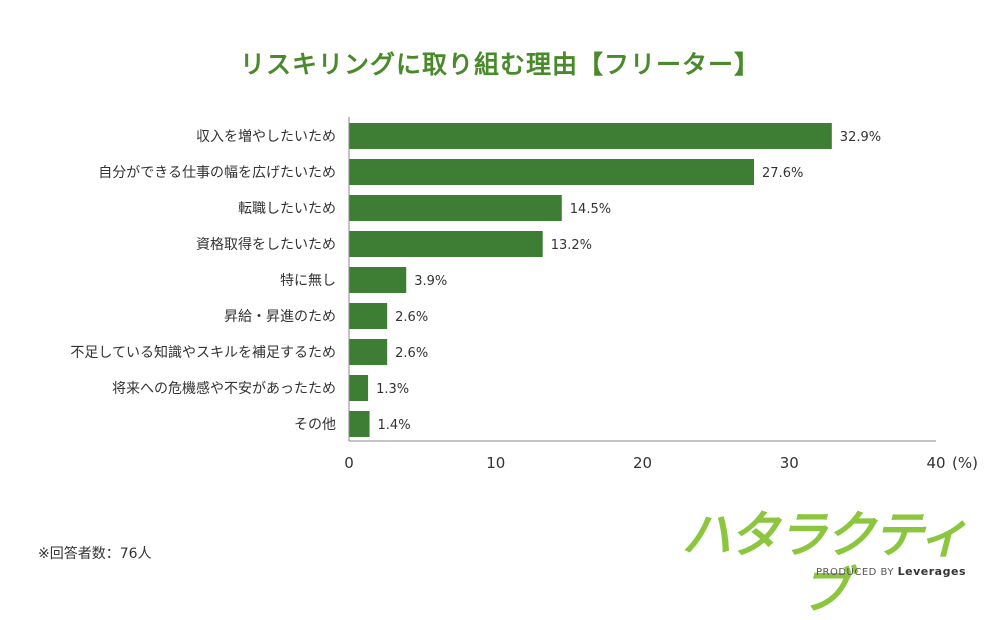 The image size is (1000, 620). What do you see at coordinates (571, 245) in the screenshot?
I see `data-label: 13.2%` at bounding box center [571, 245].